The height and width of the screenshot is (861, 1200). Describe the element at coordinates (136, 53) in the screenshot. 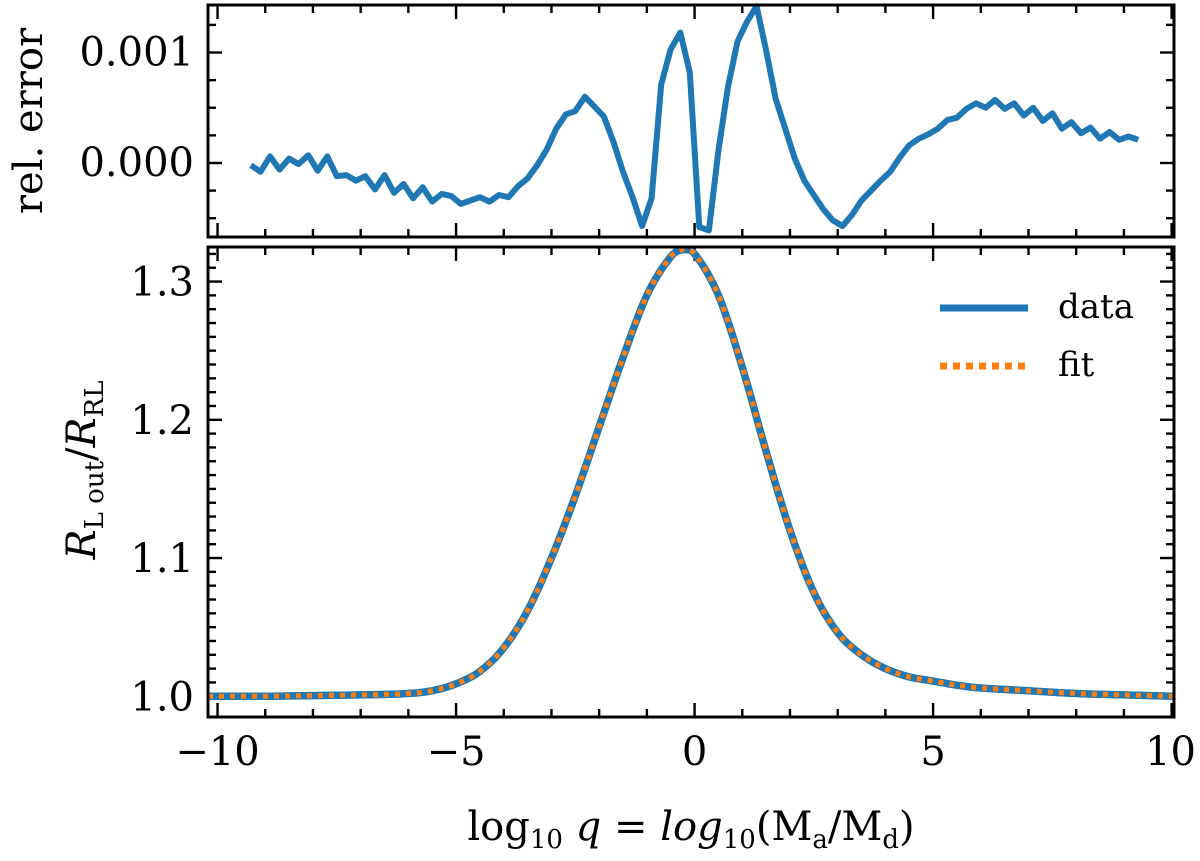

I see `top-y-tick-label: 0.001` at that location.